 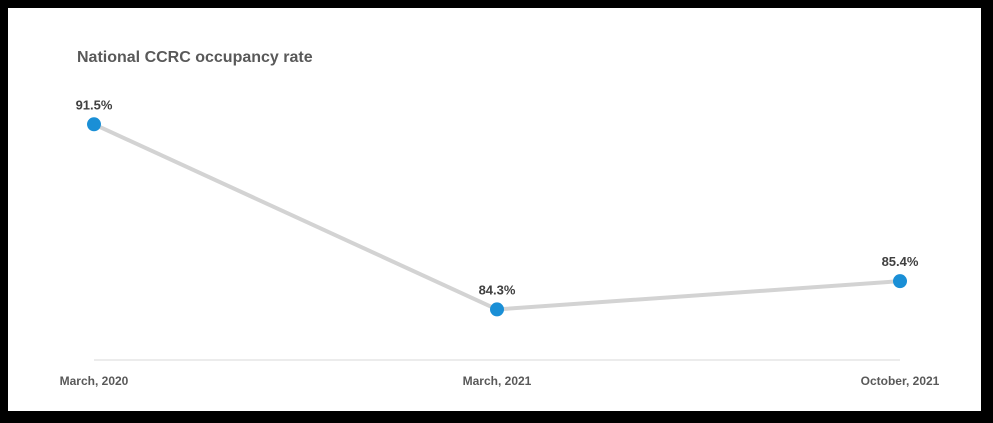 I want to click on data-label: 91.5%, so click(x=94, y=104).